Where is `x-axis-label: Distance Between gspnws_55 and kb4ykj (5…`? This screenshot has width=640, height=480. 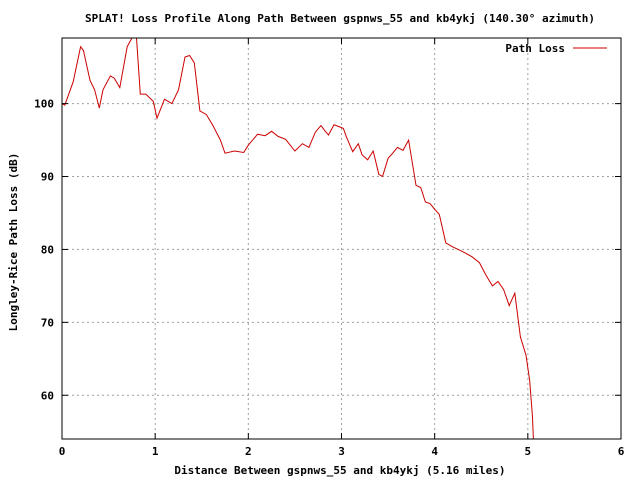
x-axis-label: Distance Between gspnws_55 and kb4ykj (5… is located at coordinates (339, 470).